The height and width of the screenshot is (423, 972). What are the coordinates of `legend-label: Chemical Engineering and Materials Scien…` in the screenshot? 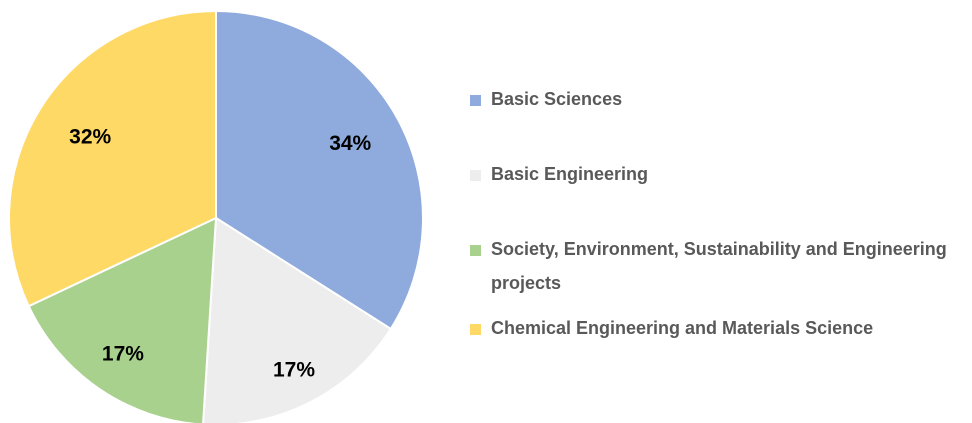 It's located at (682, 328).